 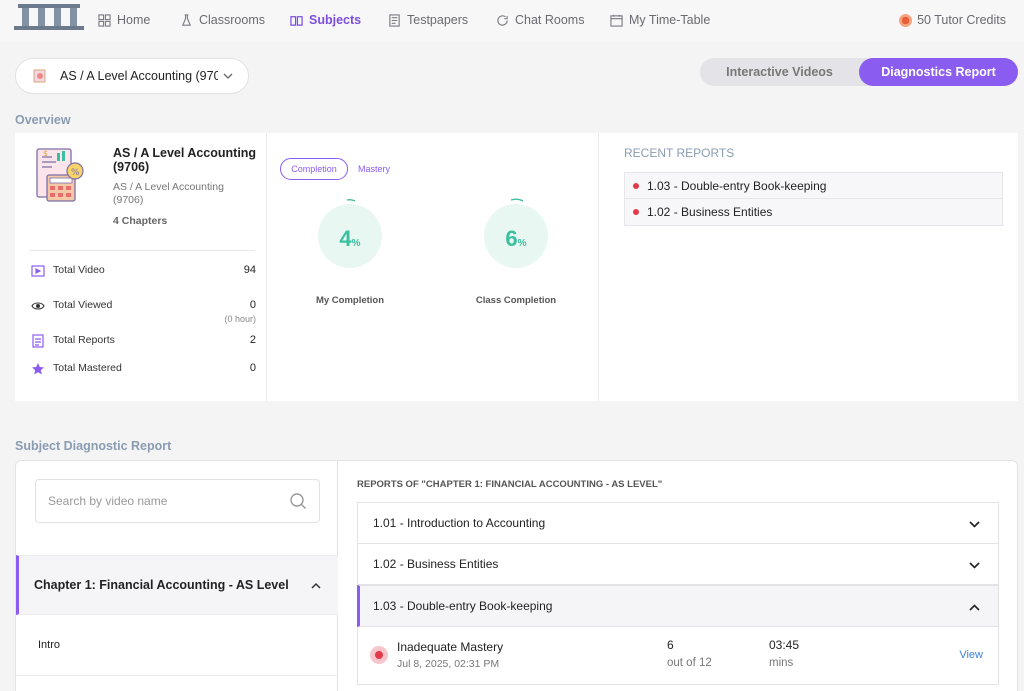 I want to click on stat-value: 2, so click(x=252, y=340).